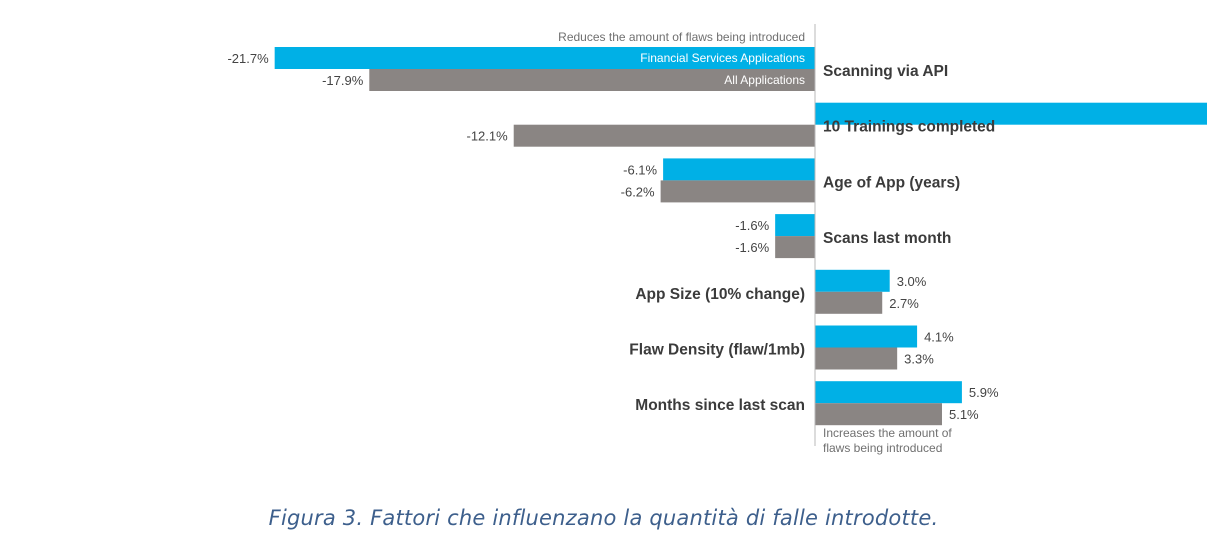  I want to click on category-label-2: Age of App (years), so click(891, 182).